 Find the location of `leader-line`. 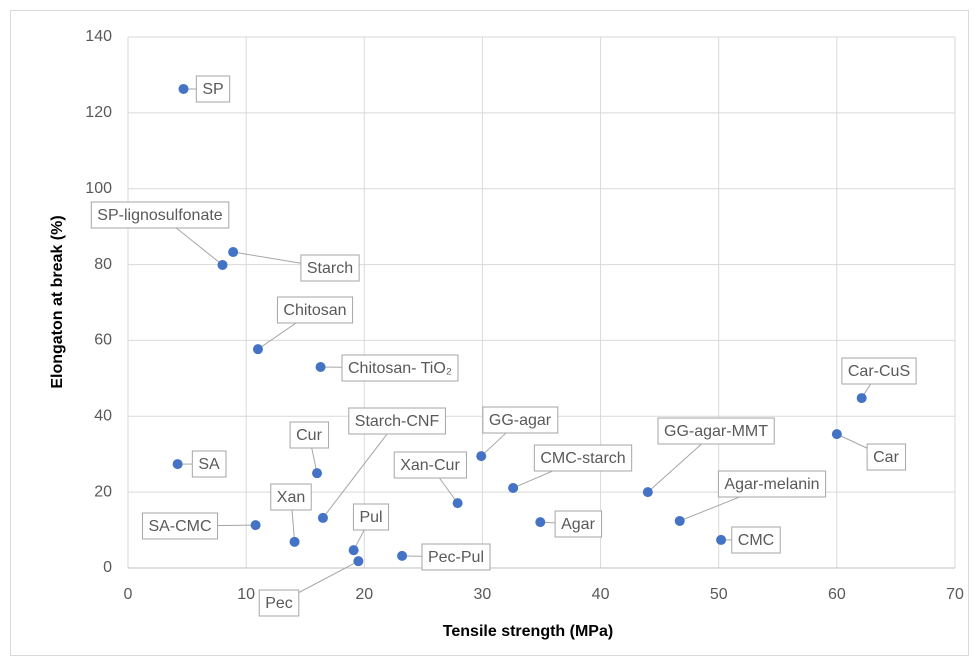

leader-line is located at coordinates (360, 469).